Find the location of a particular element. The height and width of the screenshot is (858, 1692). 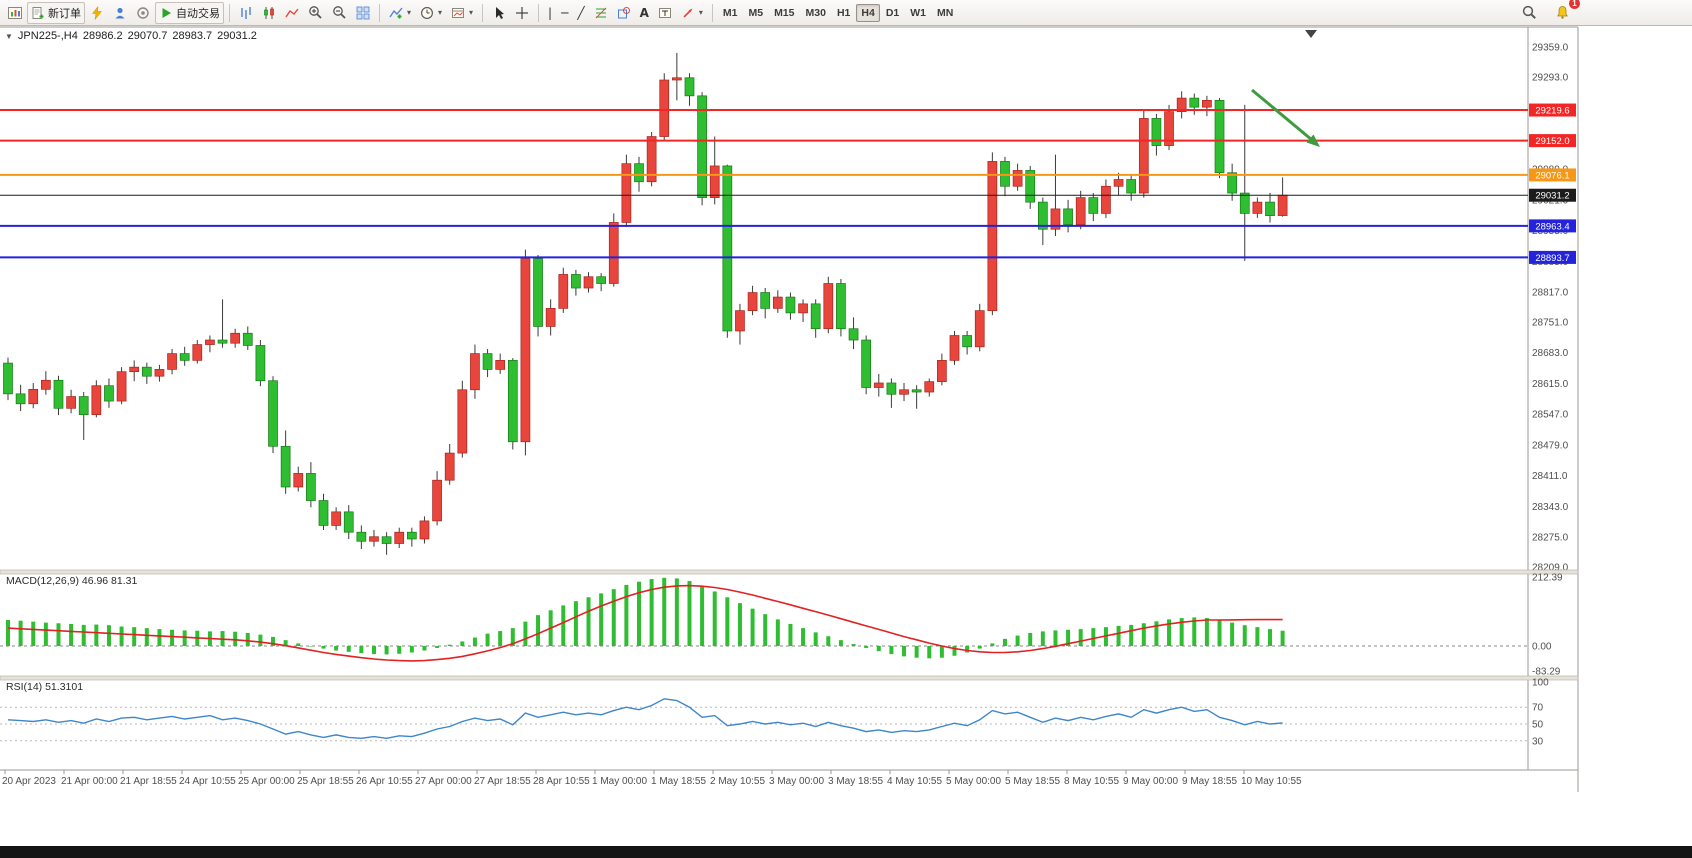

indicators-button: ▾ is located at coordinates (400, 13).